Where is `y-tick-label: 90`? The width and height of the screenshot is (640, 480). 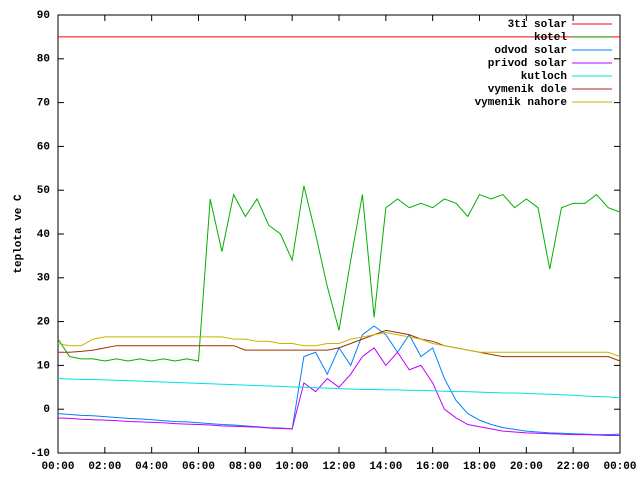
y-tick-label: 90 is located at coordinates (43, 16).